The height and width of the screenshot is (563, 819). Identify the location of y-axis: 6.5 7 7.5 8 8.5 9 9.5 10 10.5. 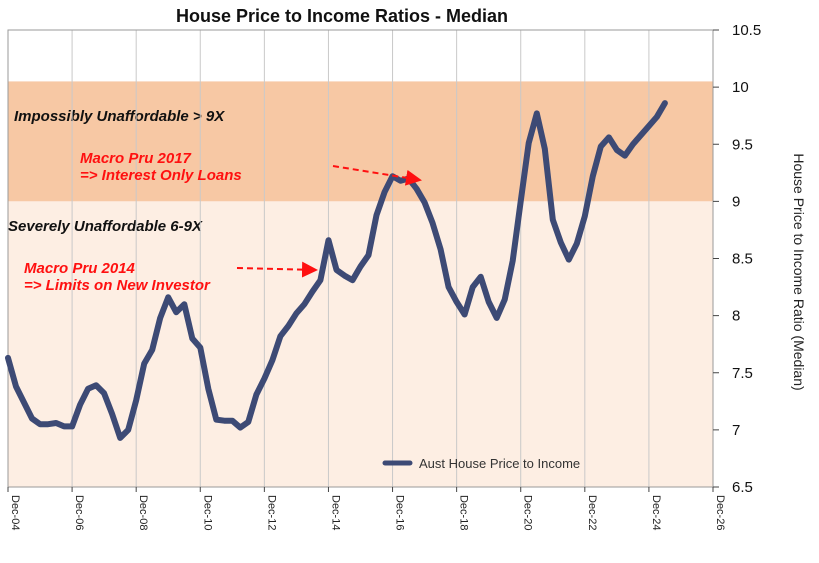
(737, 259).